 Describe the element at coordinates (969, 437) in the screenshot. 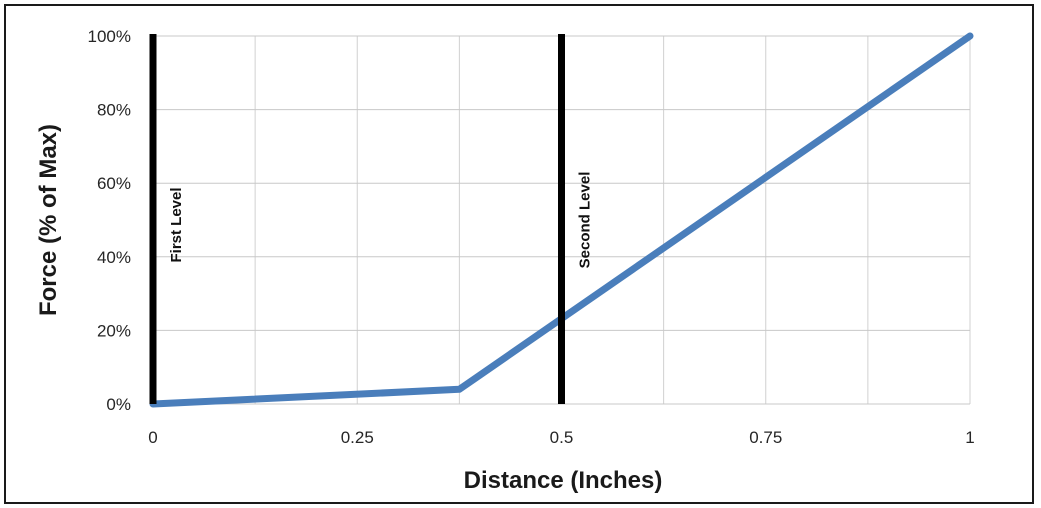

I see `x-tick-label: 1` at that location.